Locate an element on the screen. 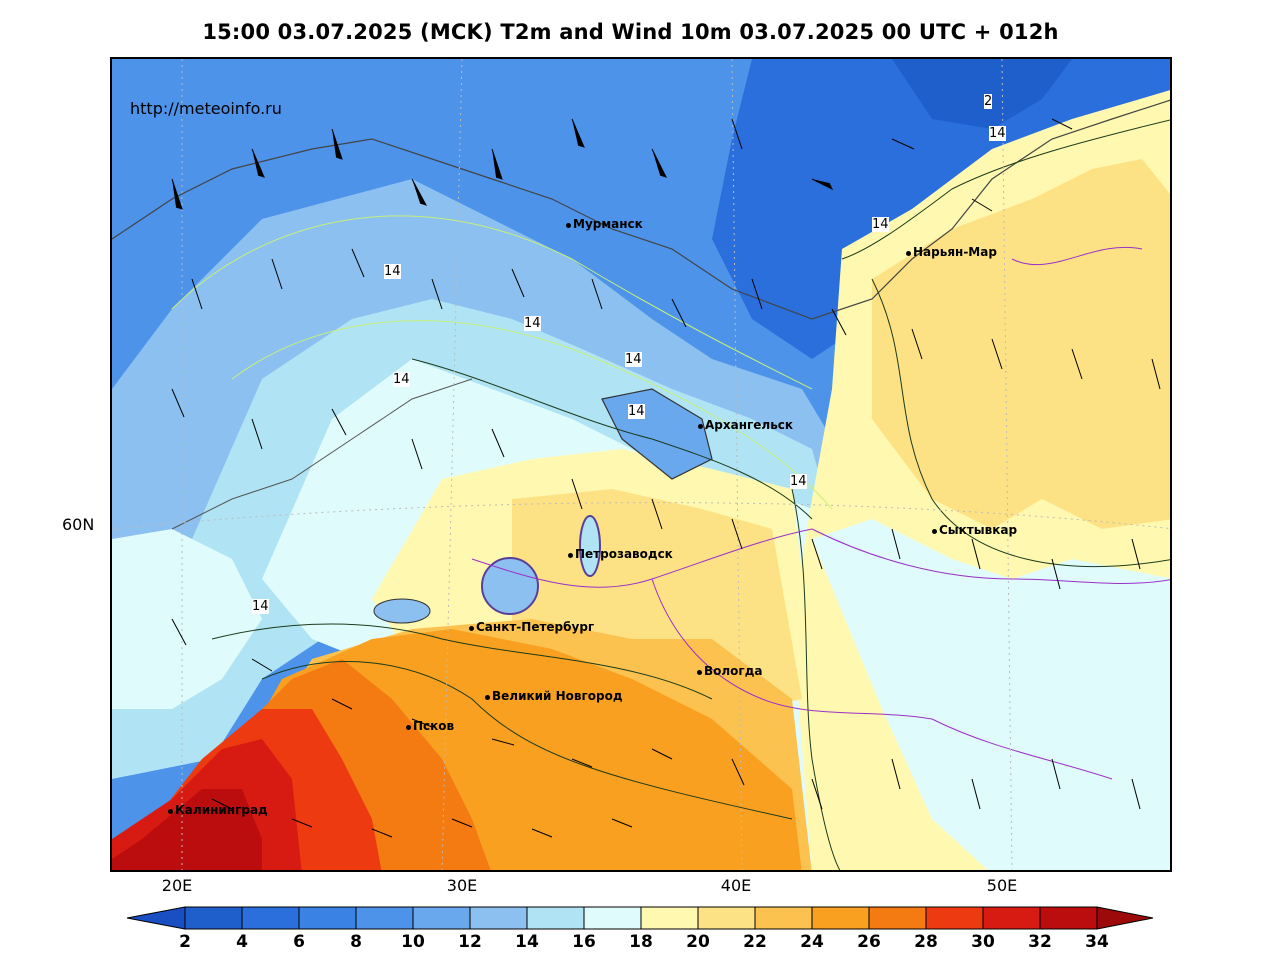 The height and width of the screenshot is (963, 1281). contour-label: 2 is located at coordinates (988, 101).